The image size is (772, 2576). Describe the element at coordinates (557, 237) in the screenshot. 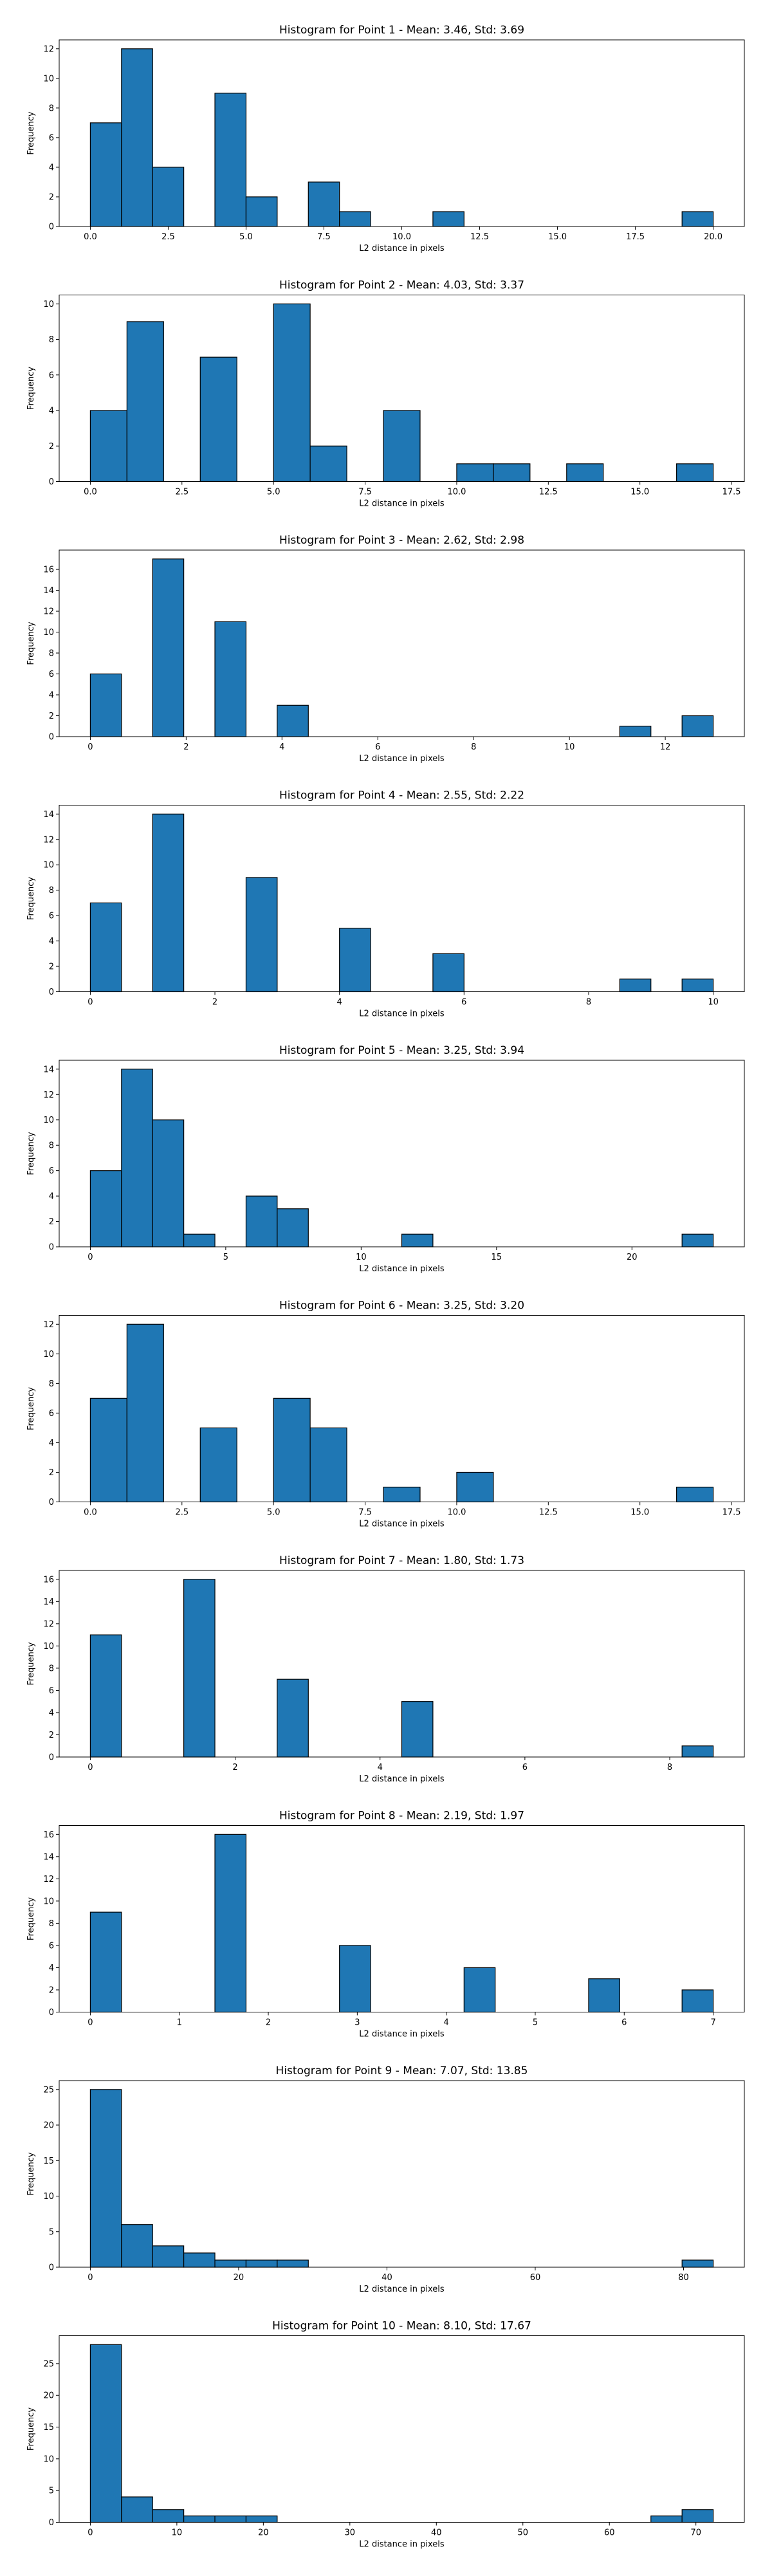

I see `x-tick-label: 15.0` at that location.